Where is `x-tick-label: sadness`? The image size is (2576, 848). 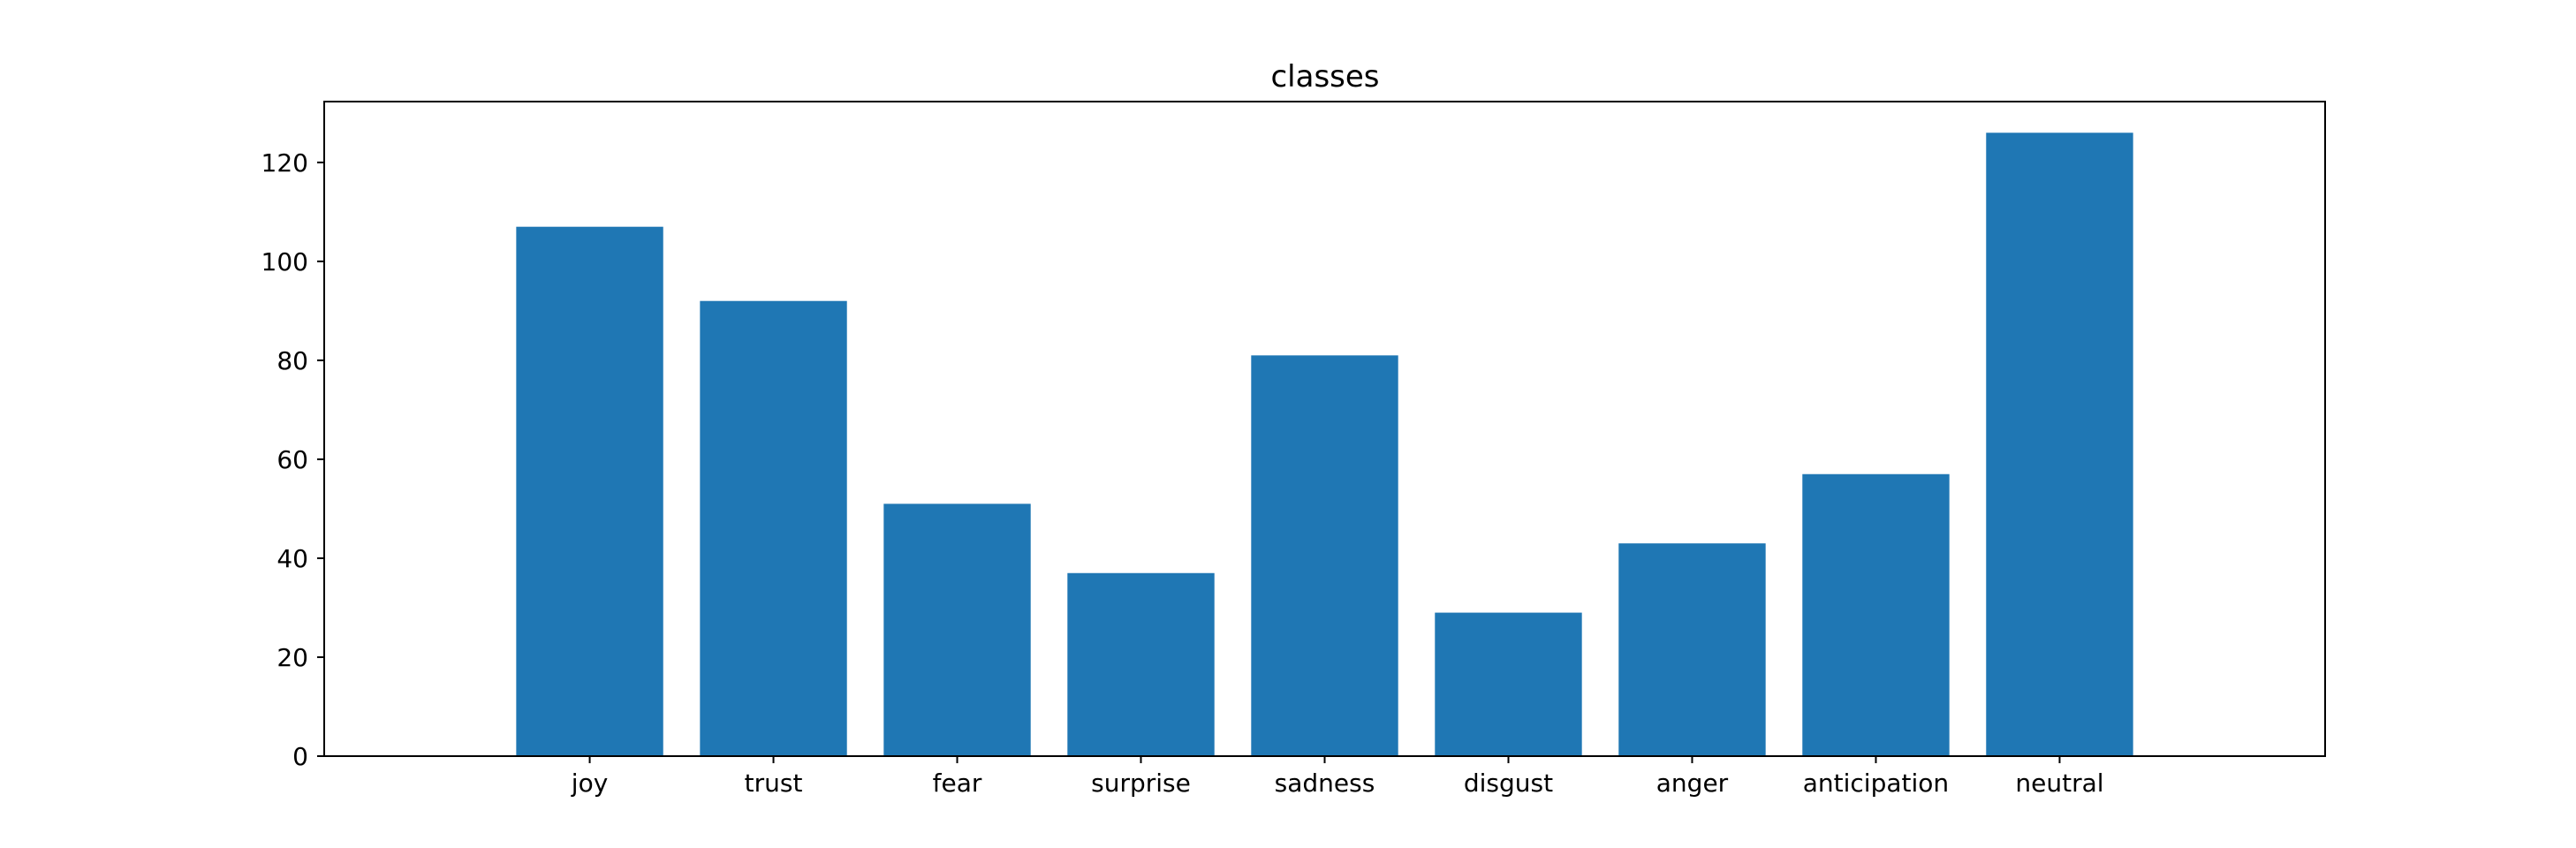
x-tick-label: sadness is located at coordinates (1325, 783).